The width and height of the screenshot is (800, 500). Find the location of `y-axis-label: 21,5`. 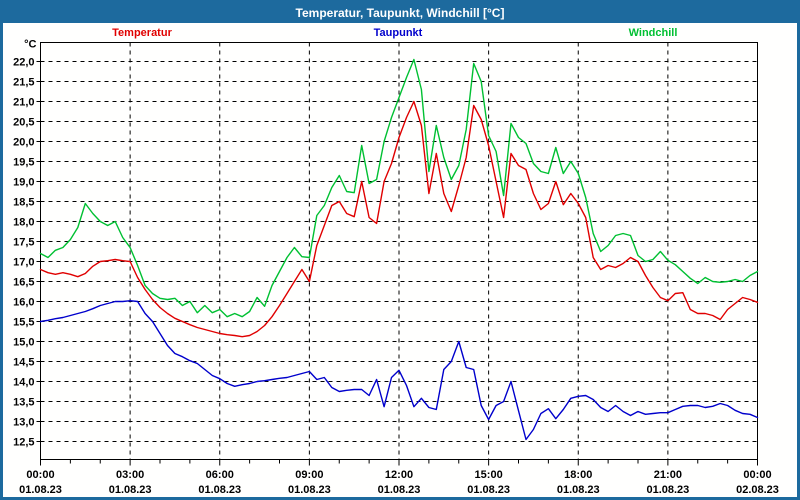

y-axis-label: 21,5 is located at coordinates (23, 83).